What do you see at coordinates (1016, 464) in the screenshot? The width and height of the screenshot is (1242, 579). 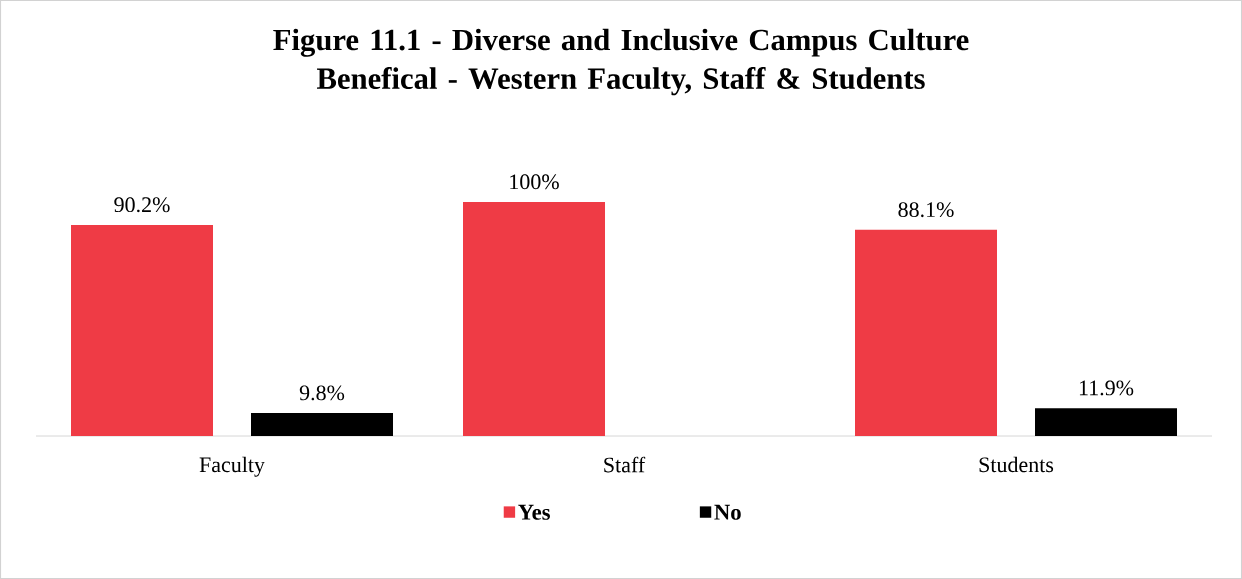 I see `x-tick-label: Students` at bounding box center [1016, 464].